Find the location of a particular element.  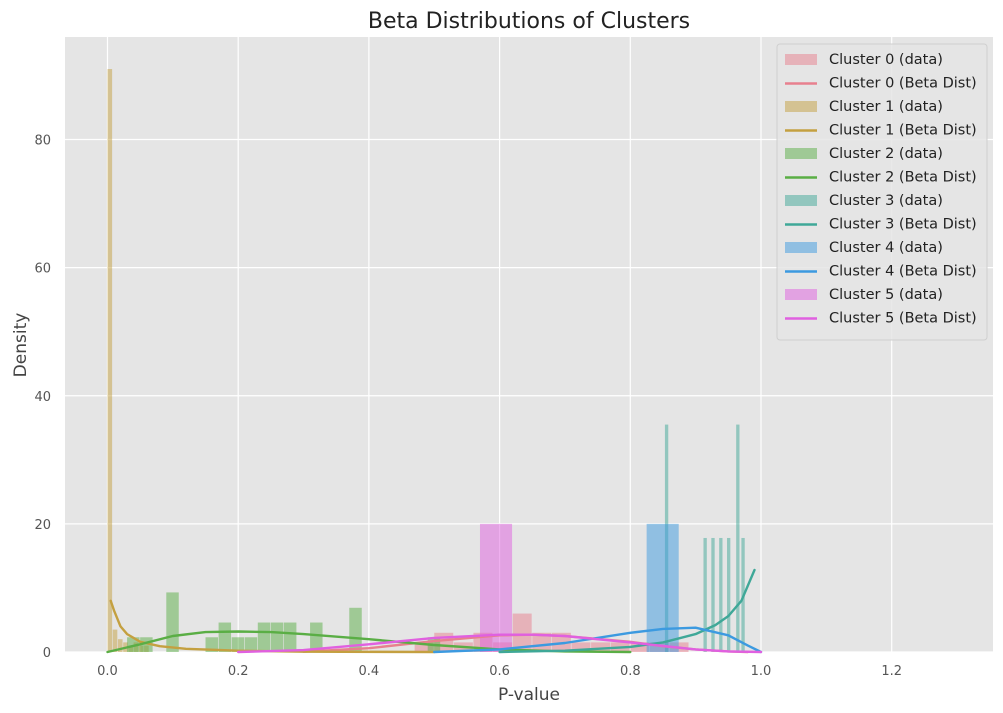

x-axis-label: P-value is located at coordinates (529, 695).